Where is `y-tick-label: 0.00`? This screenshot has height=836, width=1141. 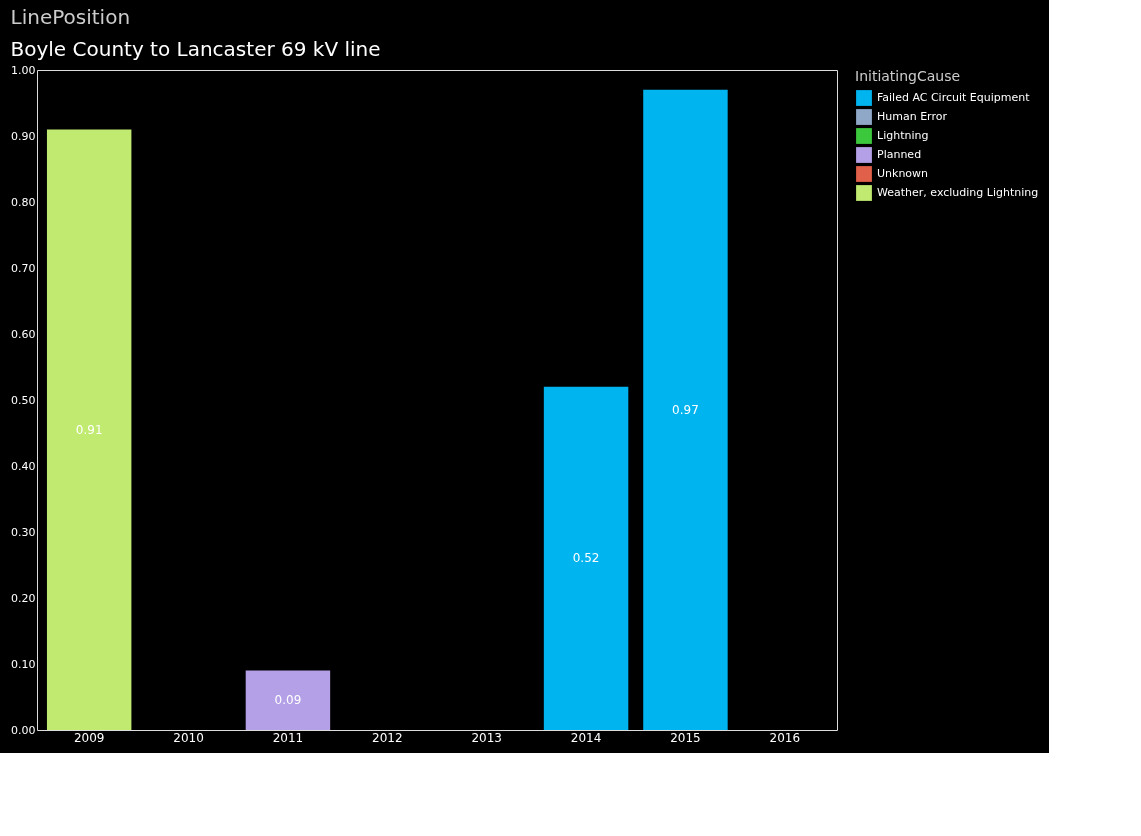 y-tick-label: 0.00 is located at coordinates (23, 730).